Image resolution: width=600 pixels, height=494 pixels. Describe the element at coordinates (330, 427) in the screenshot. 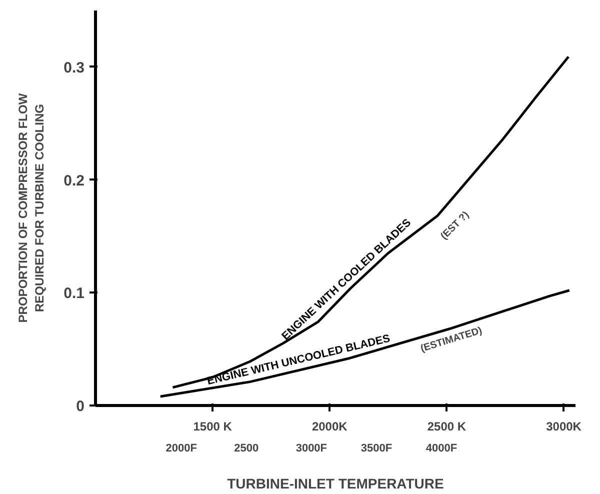

I see `x-tick-label: 2000K` at that location.